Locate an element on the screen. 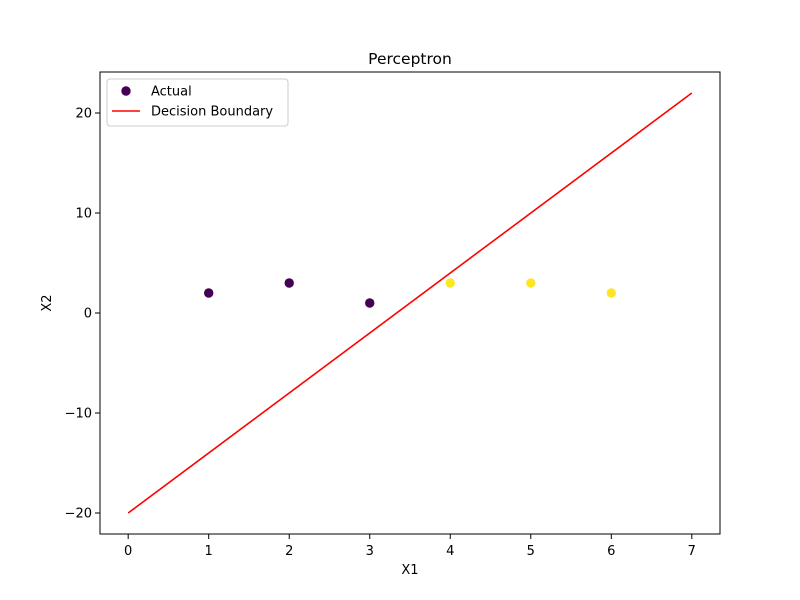 The width and height of the screenshot is (800, 600). legend: Actual Decision Boundary is located at coordinates (197, 102).